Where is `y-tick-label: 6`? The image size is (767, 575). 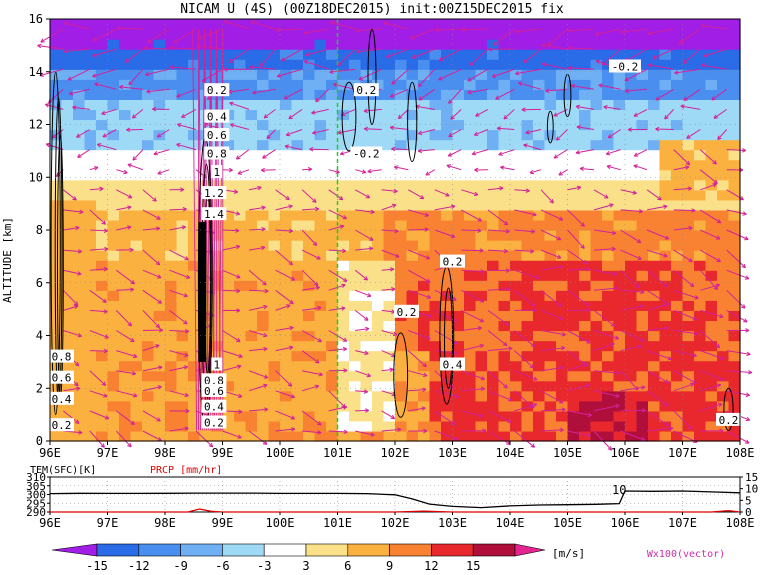 y-tick-label: 6 is located at coordinates (39, 283).